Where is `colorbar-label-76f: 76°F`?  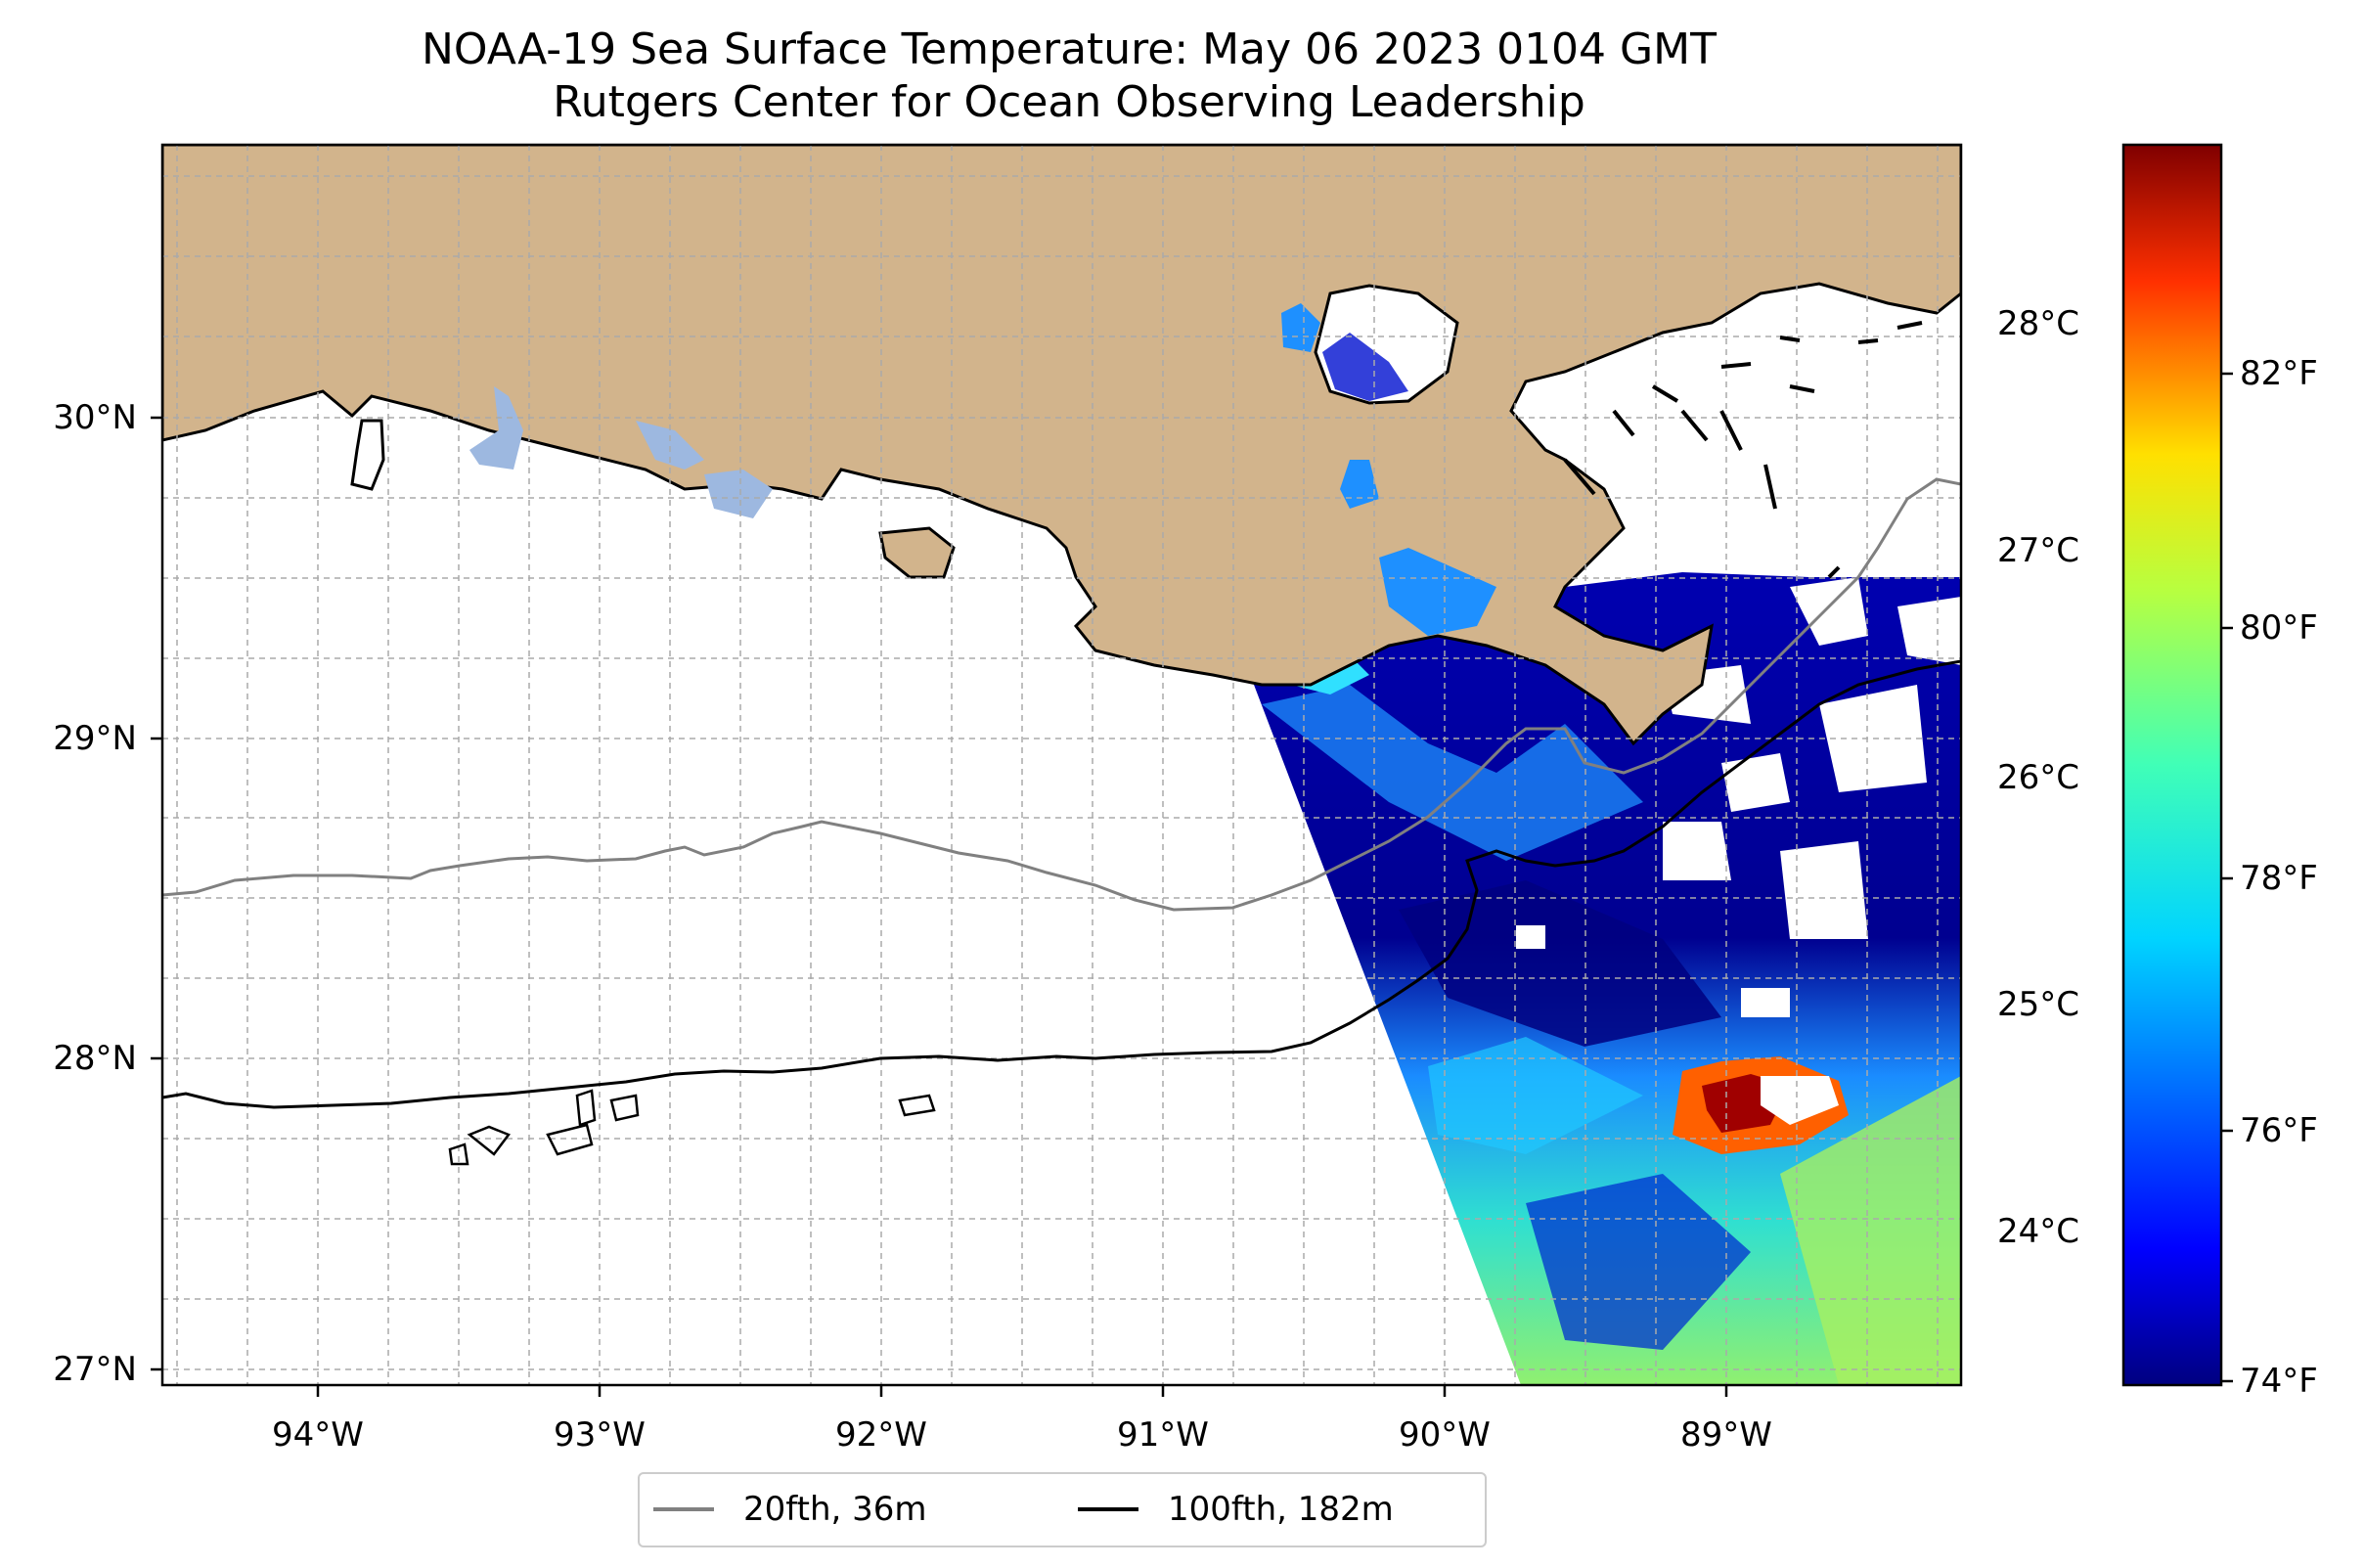 colorbar-label-76f: 76°F is located at coordinates (2279, 1130).